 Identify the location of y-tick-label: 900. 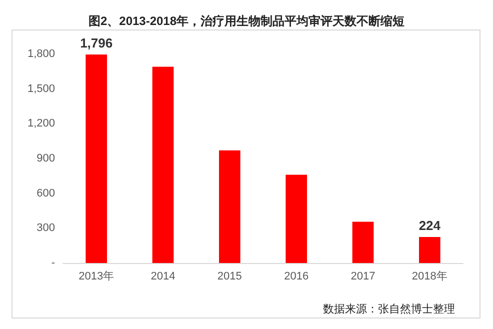
(45, 158).